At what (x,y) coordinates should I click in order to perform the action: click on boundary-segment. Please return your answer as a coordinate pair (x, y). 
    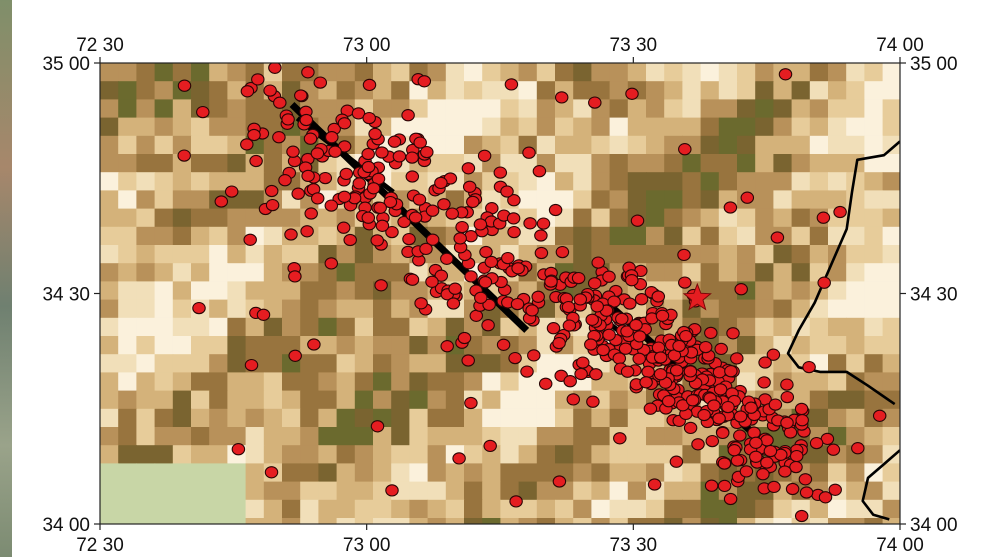
    Looking at the image, I should click on (880, 485).